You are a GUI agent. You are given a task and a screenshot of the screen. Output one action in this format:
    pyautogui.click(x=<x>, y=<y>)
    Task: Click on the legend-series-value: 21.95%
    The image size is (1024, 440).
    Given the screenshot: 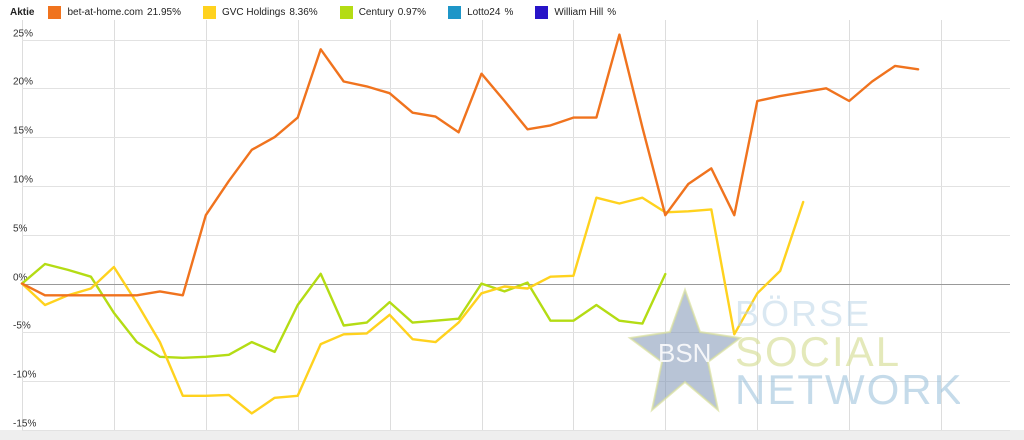 What is the action you would take?
    pyautogui.click(x=164, y=12)
    